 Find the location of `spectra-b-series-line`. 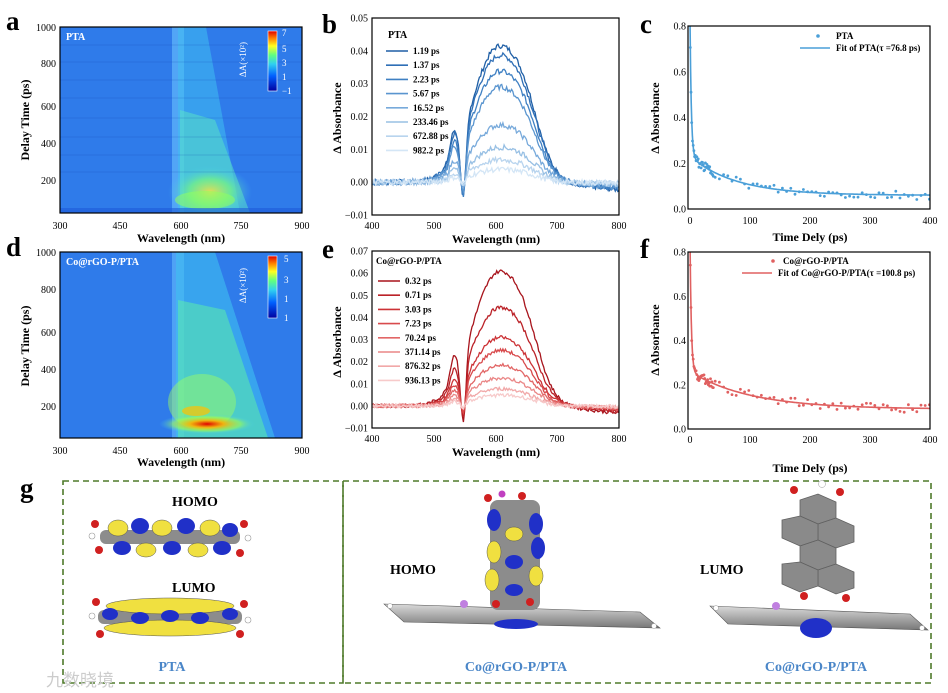

spectra-b-series-line is located at coordinates (495, 176).